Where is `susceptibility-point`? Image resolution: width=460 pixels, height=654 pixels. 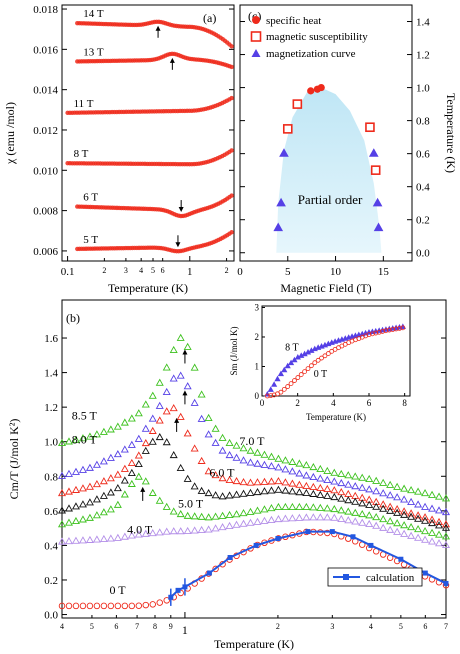 susceptibility-point is located at coordinates (297, 104).